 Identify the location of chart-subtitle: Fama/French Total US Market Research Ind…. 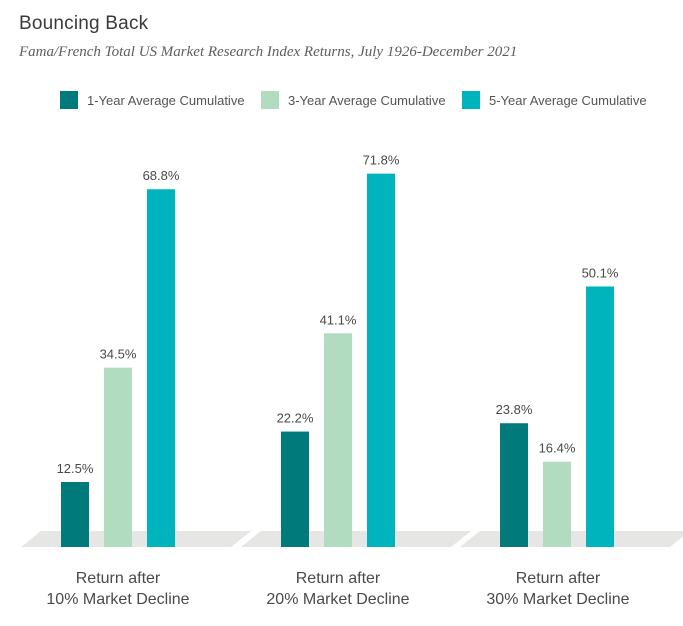
(268, 52).